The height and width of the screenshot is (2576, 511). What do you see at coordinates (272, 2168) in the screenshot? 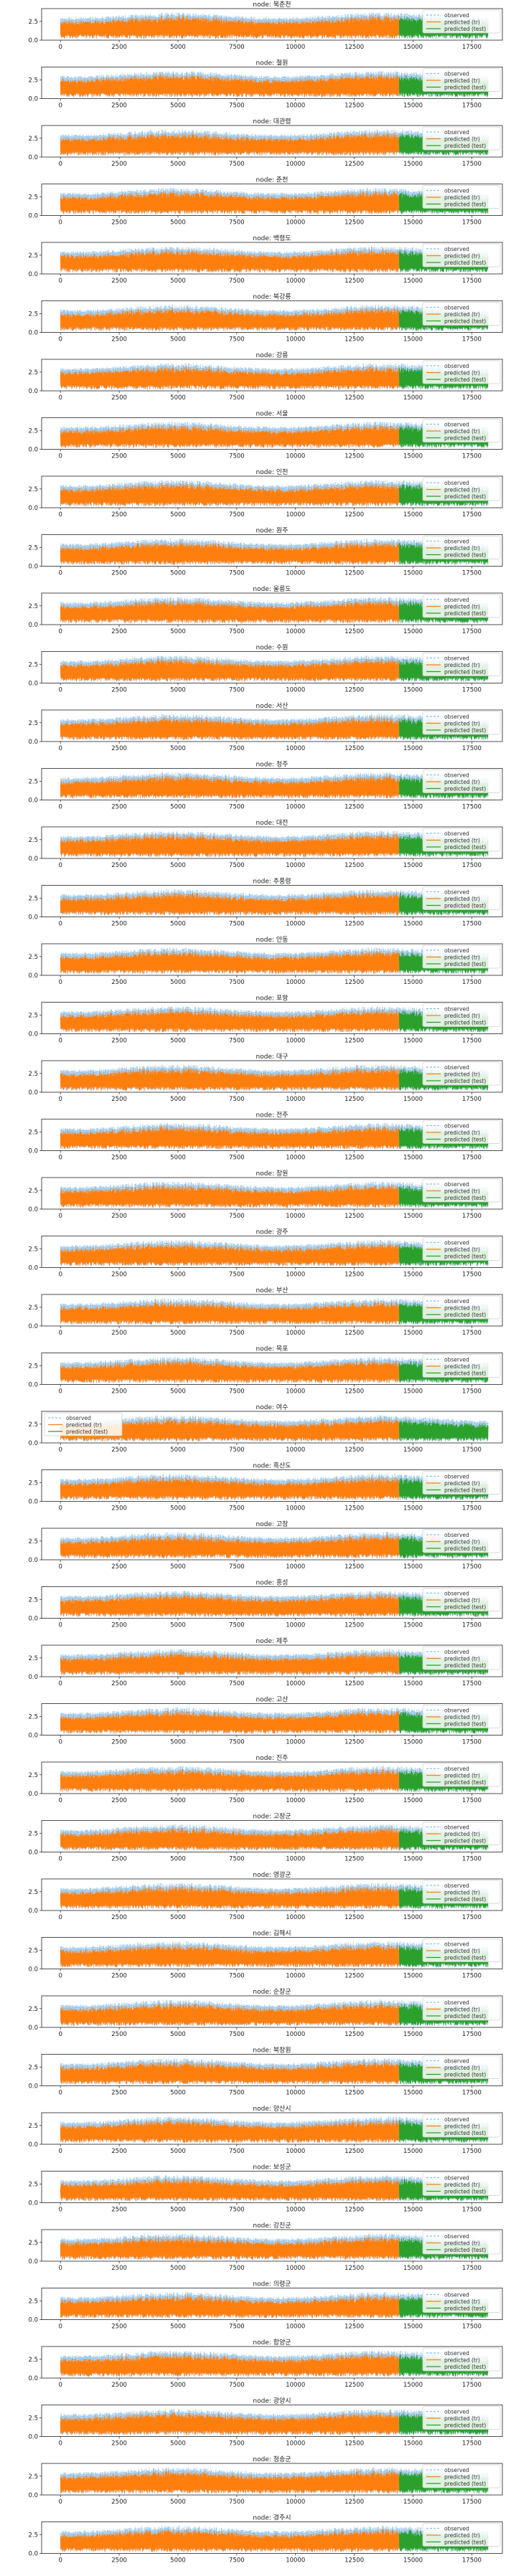
I see `subplot-title: node: 보성군` at bounding box center [272, 2168].